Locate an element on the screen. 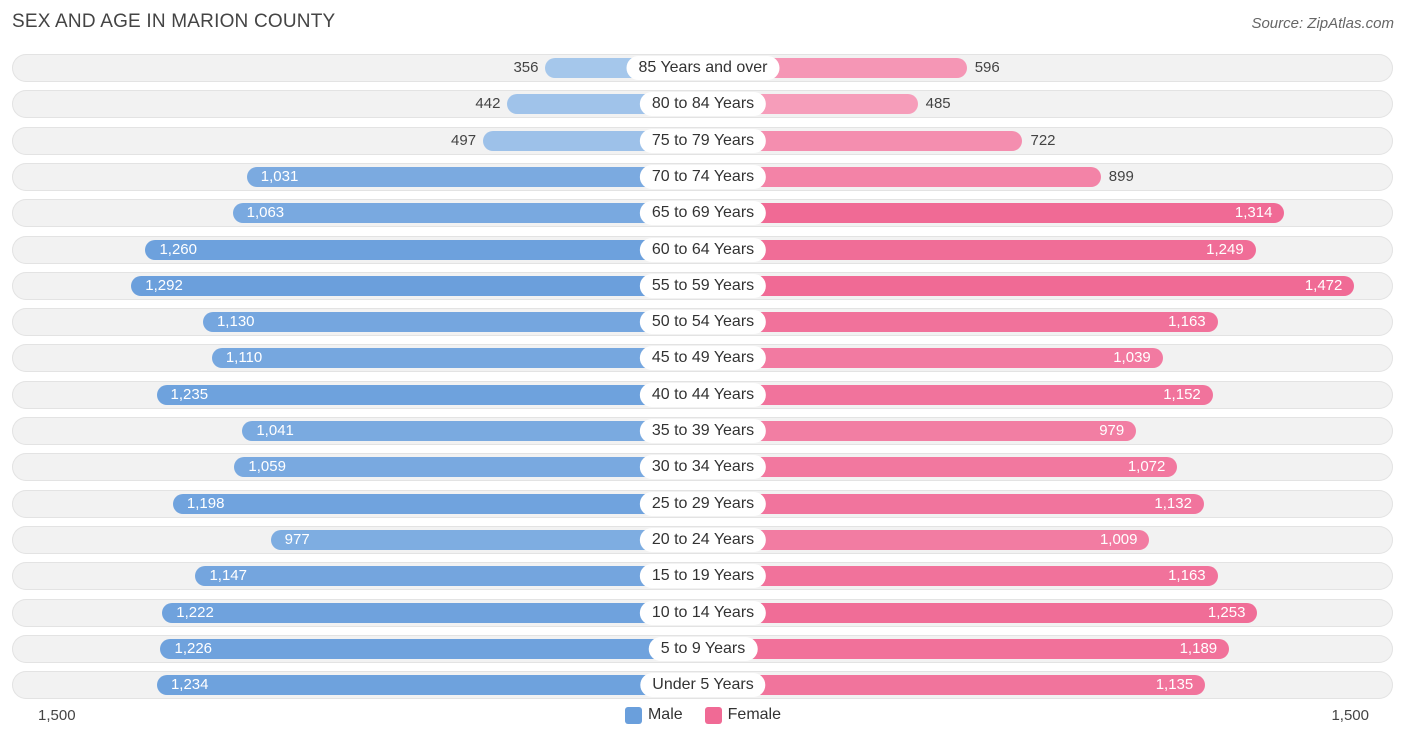 Image resolution: width=1406 pixels, height=740 pixels. axis-left-label: 1,500 is located at coordinates (57, 715).